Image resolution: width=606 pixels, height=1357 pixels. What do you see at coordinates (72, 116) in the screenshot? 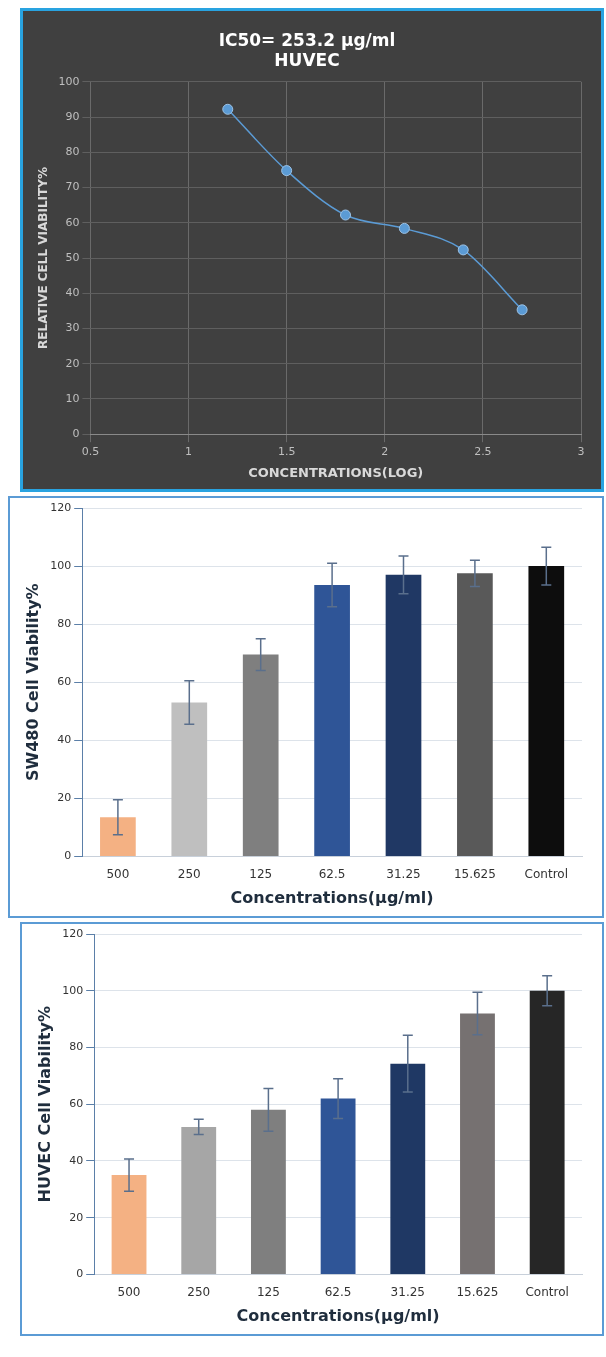
I see `y-tick-label: 90` at bounding box center [72, 116].